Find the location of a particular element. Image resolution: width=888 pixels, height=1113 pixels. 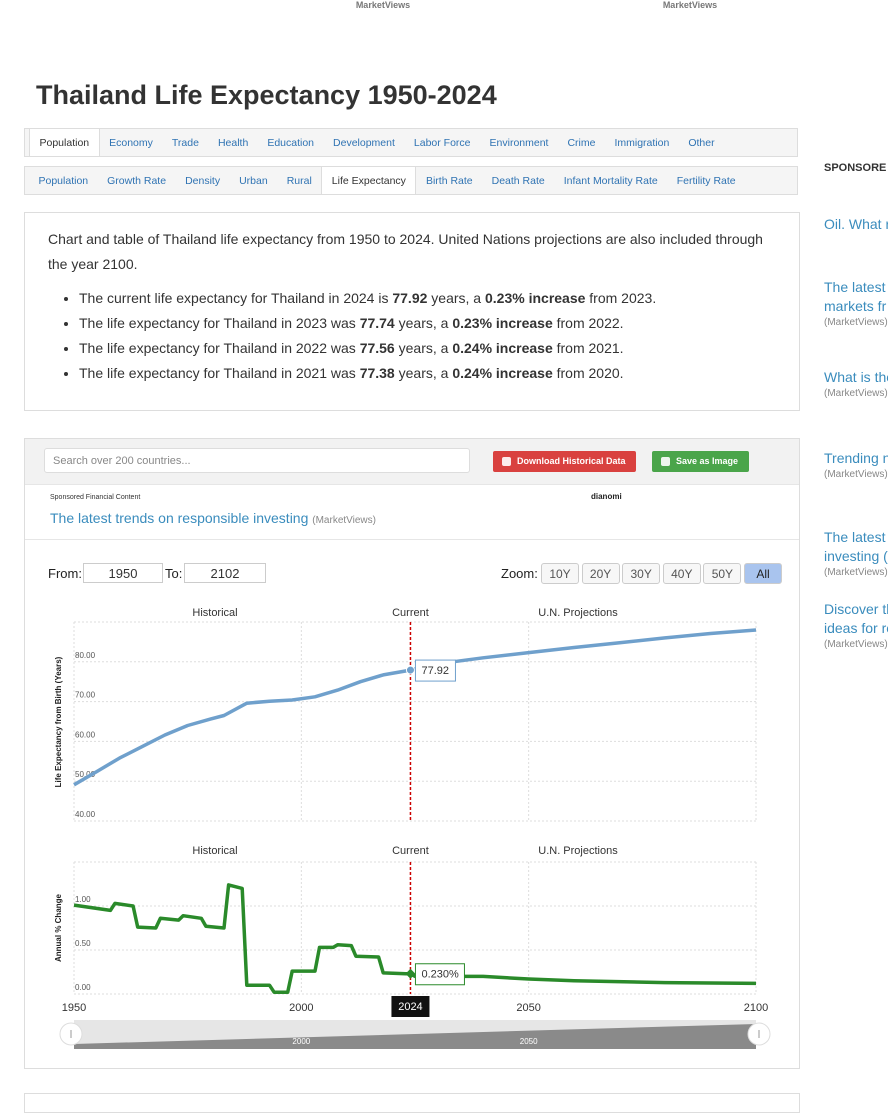

y-tick-label: 0.50 is located at coordinates (83, 943).